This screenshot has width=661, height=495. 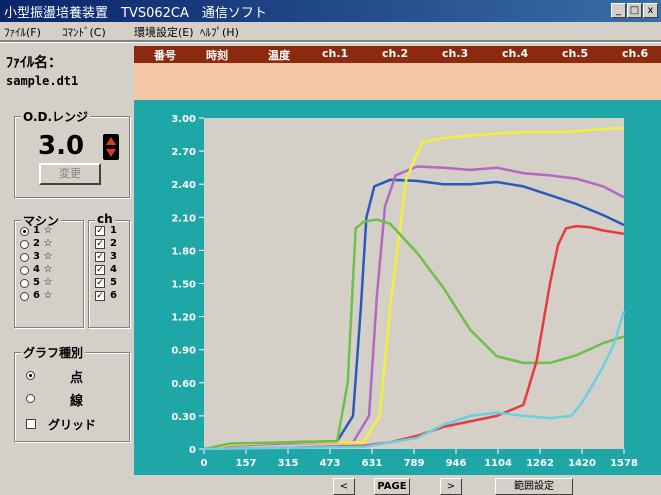 I want to click on menu-help: ﾍﾙﾌﾟ(H), so click(x=219, y=32).